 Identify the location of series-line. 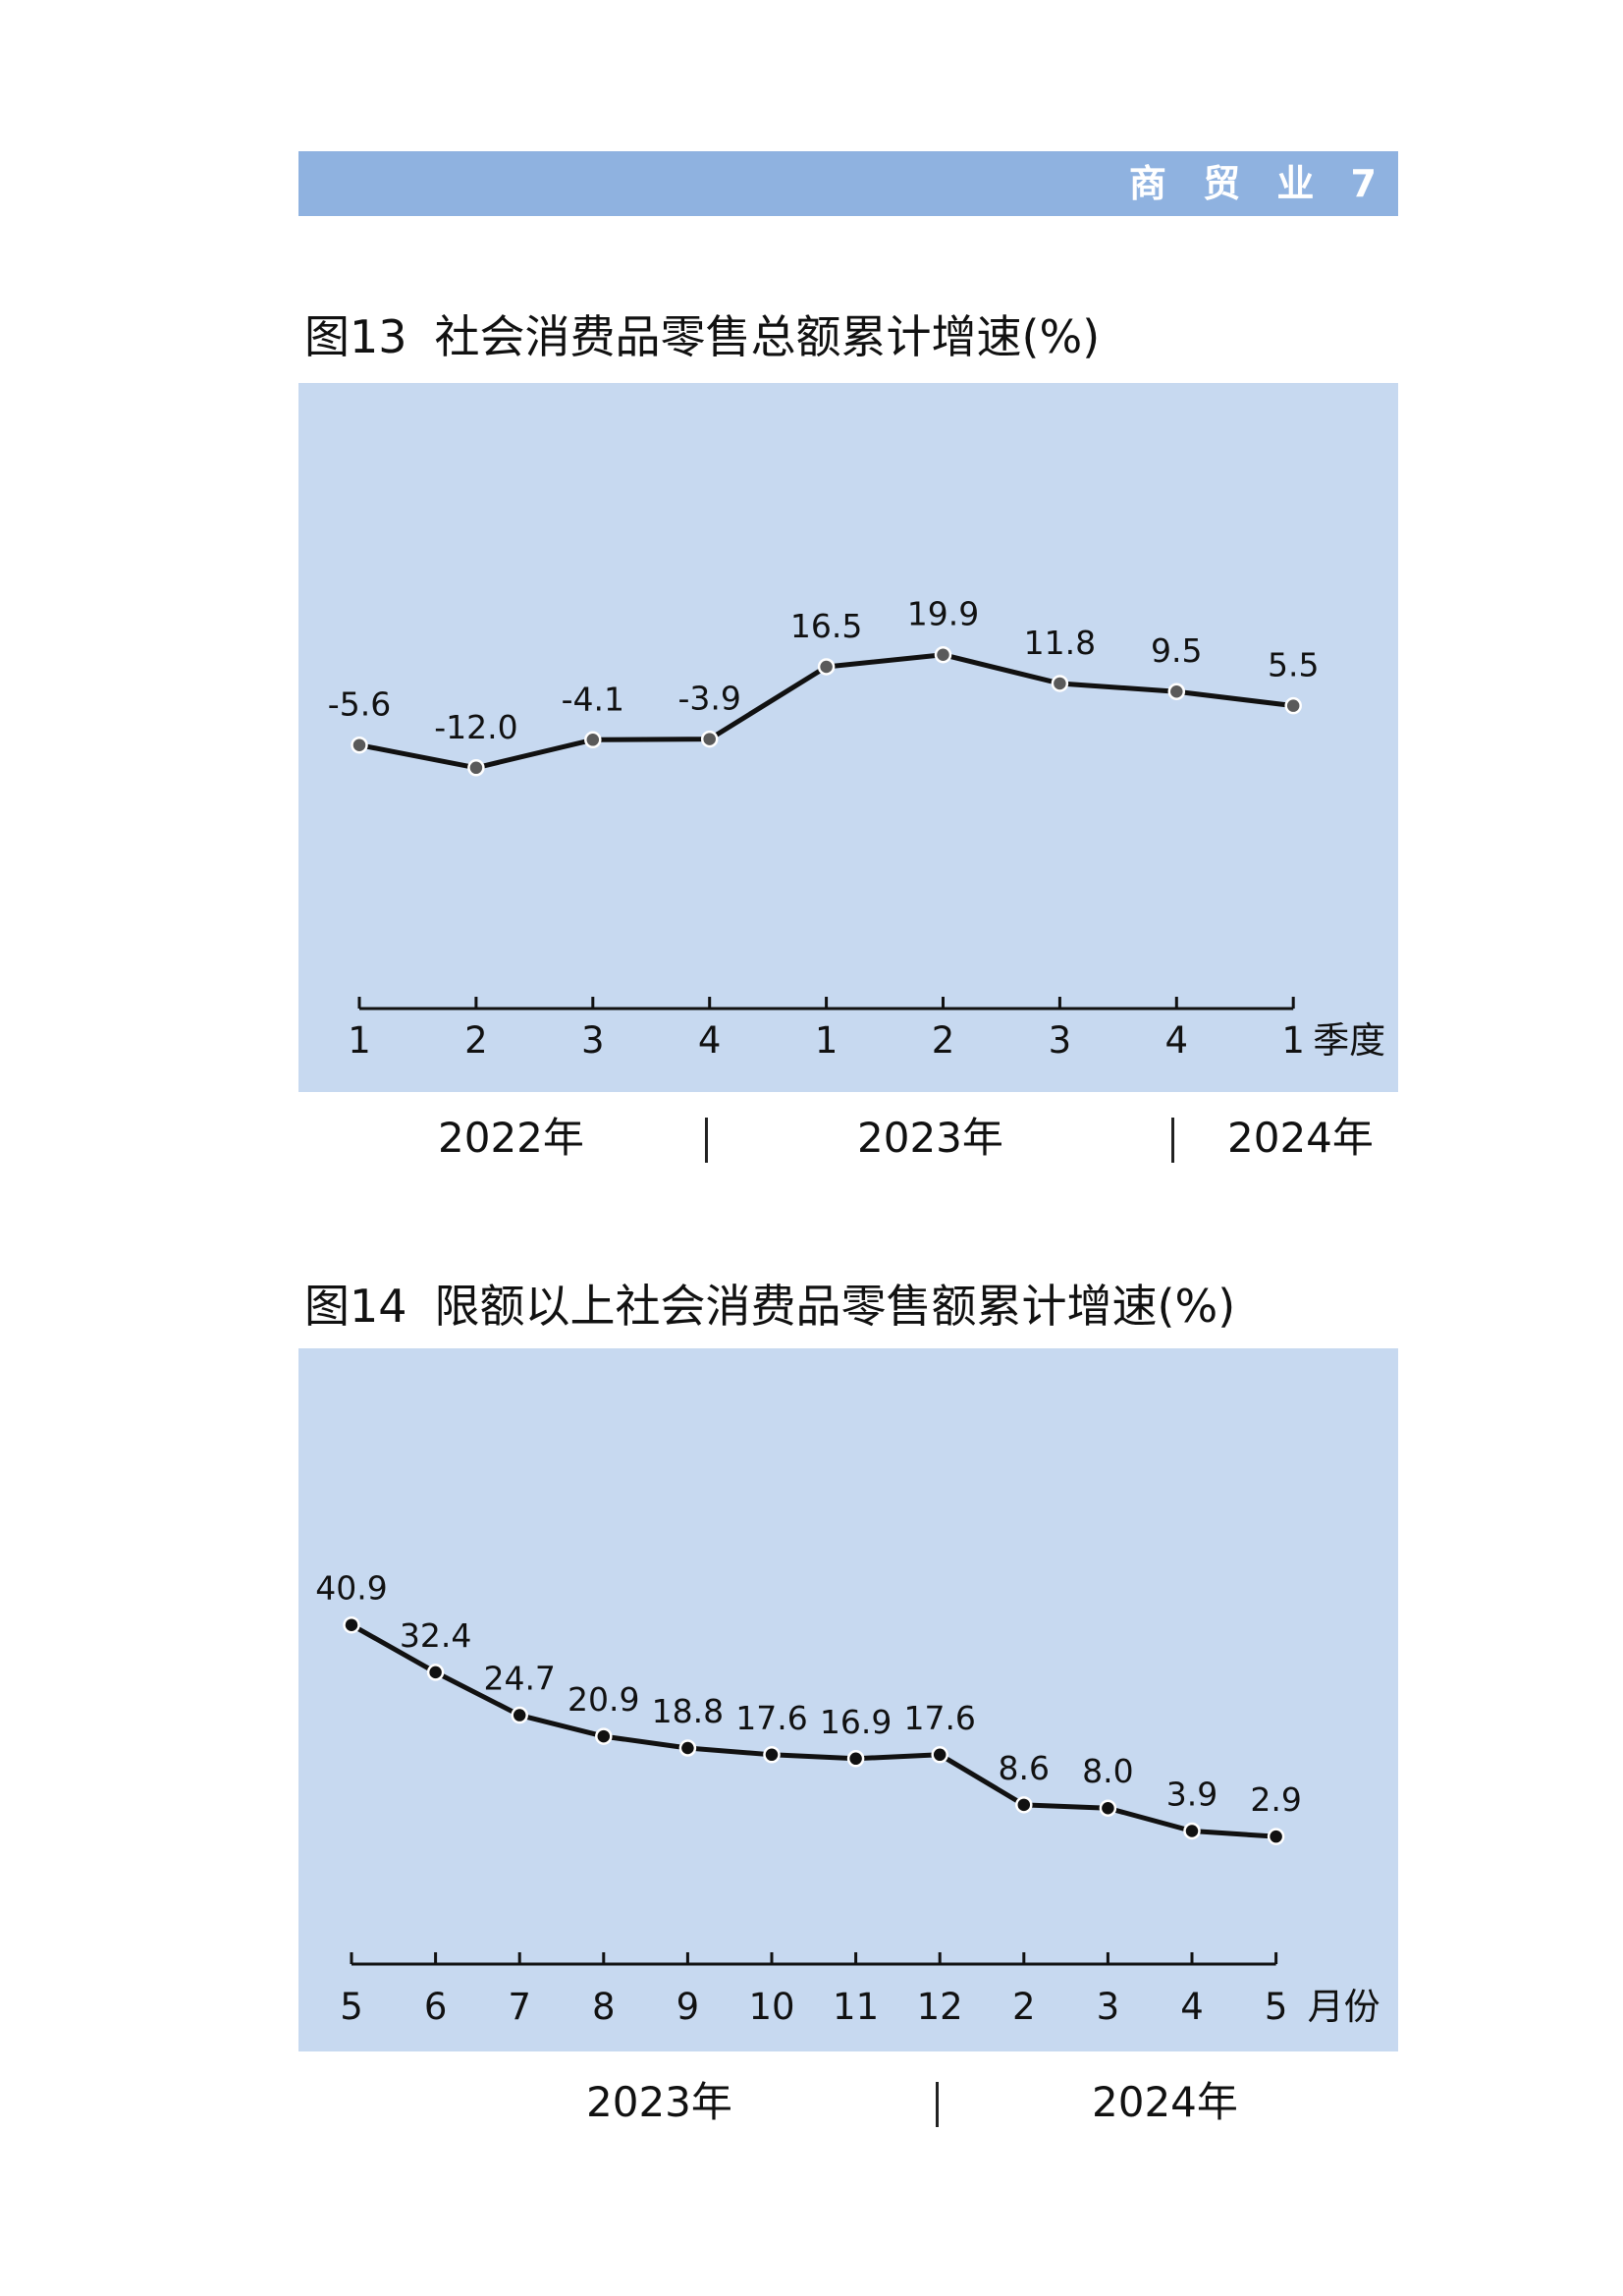
(813, 1730).